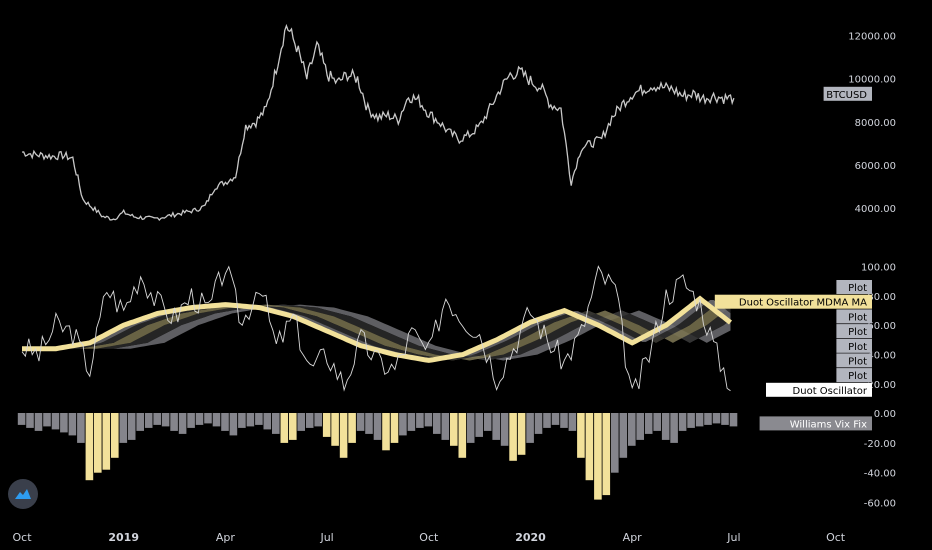 The image size is (932, 550). I want to click on mdma-ma-line, so click(377, 329).